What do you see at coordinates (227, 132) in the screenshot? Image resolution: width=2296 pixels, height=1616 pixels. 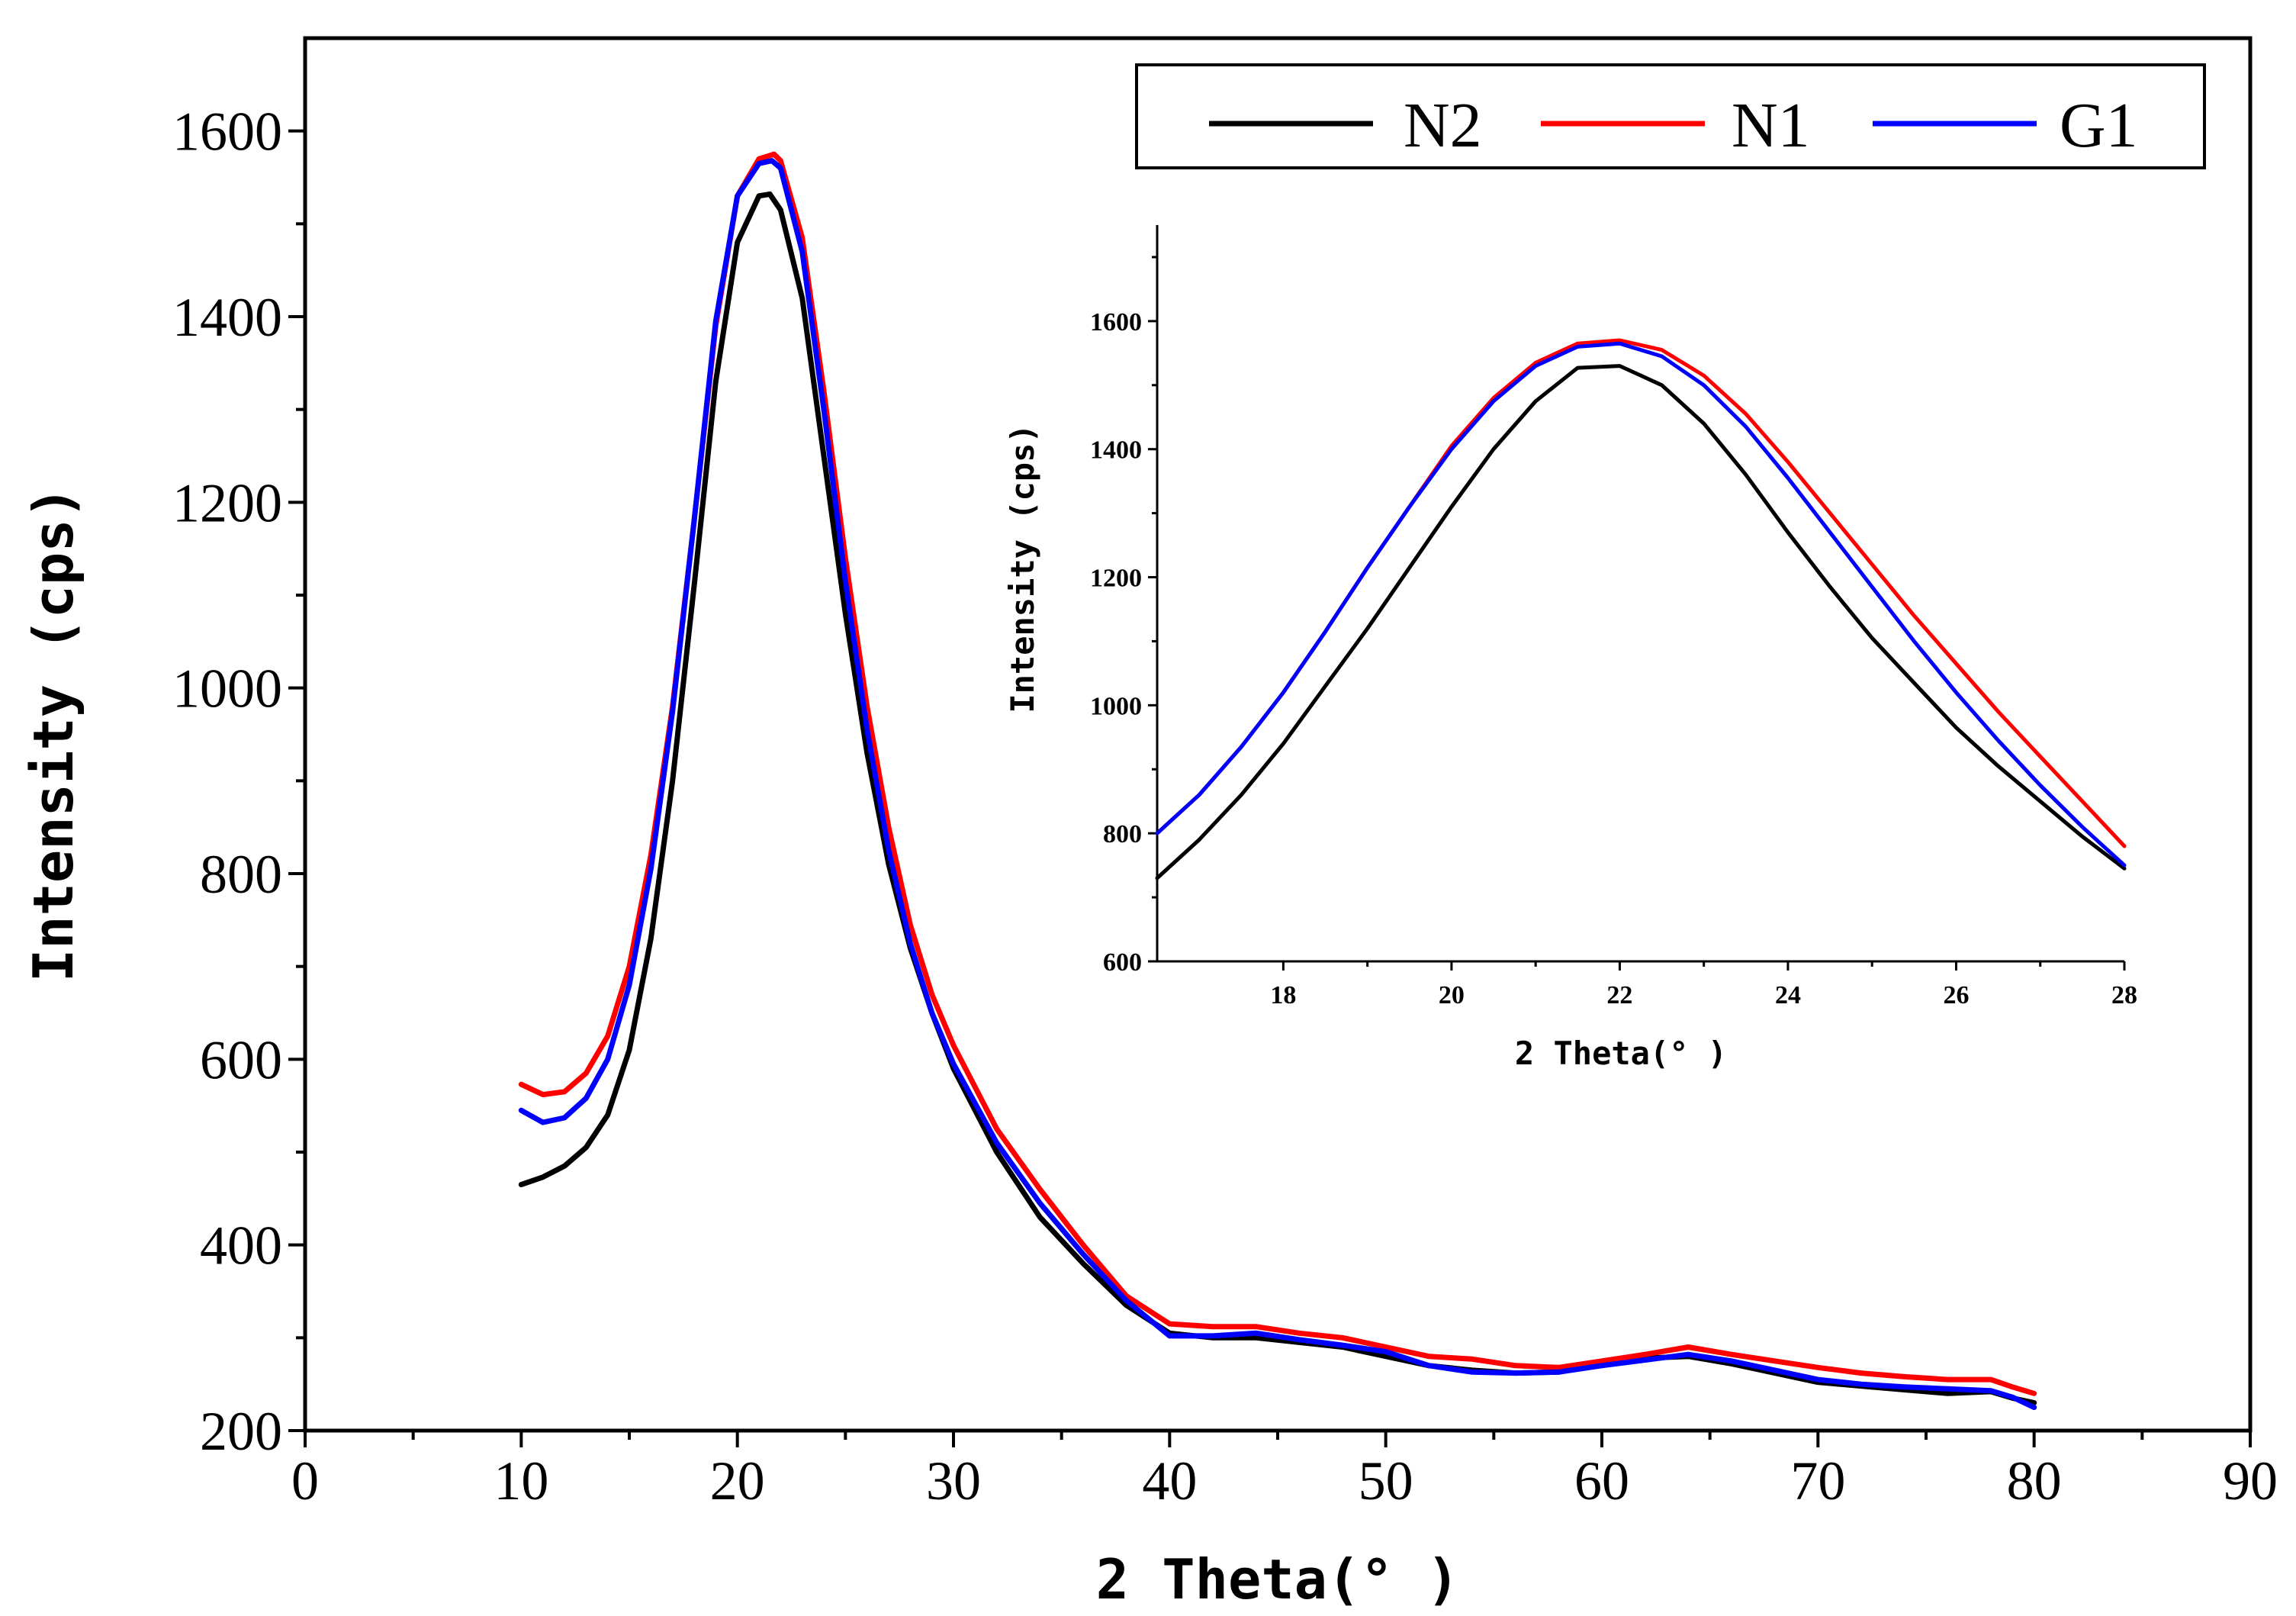 I see `main-y-tick-label: 1600` at bounding box center [227, 132].